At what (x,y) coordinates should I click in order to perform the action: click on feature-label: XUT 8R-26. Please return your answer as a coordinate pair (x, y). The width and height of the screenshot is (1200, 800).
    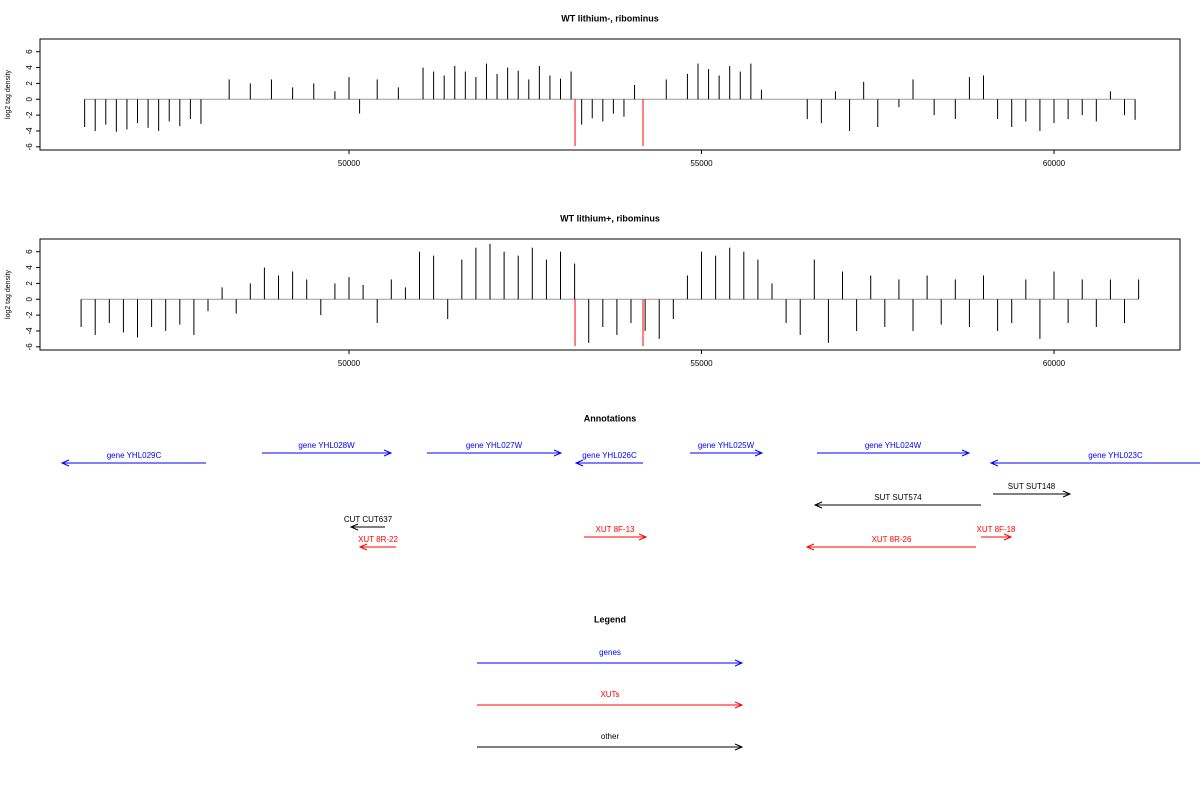
    Looking at the image, I should click on (892, 539).